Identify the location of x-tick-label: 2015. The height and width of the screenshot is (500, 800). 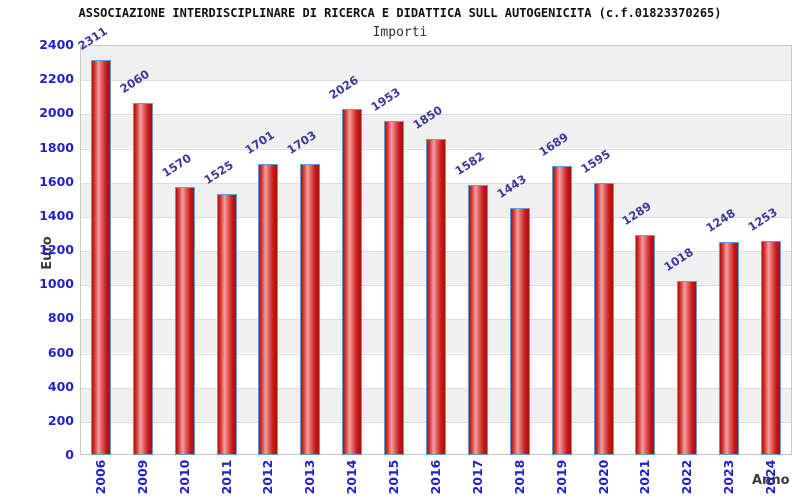
(394, 477).